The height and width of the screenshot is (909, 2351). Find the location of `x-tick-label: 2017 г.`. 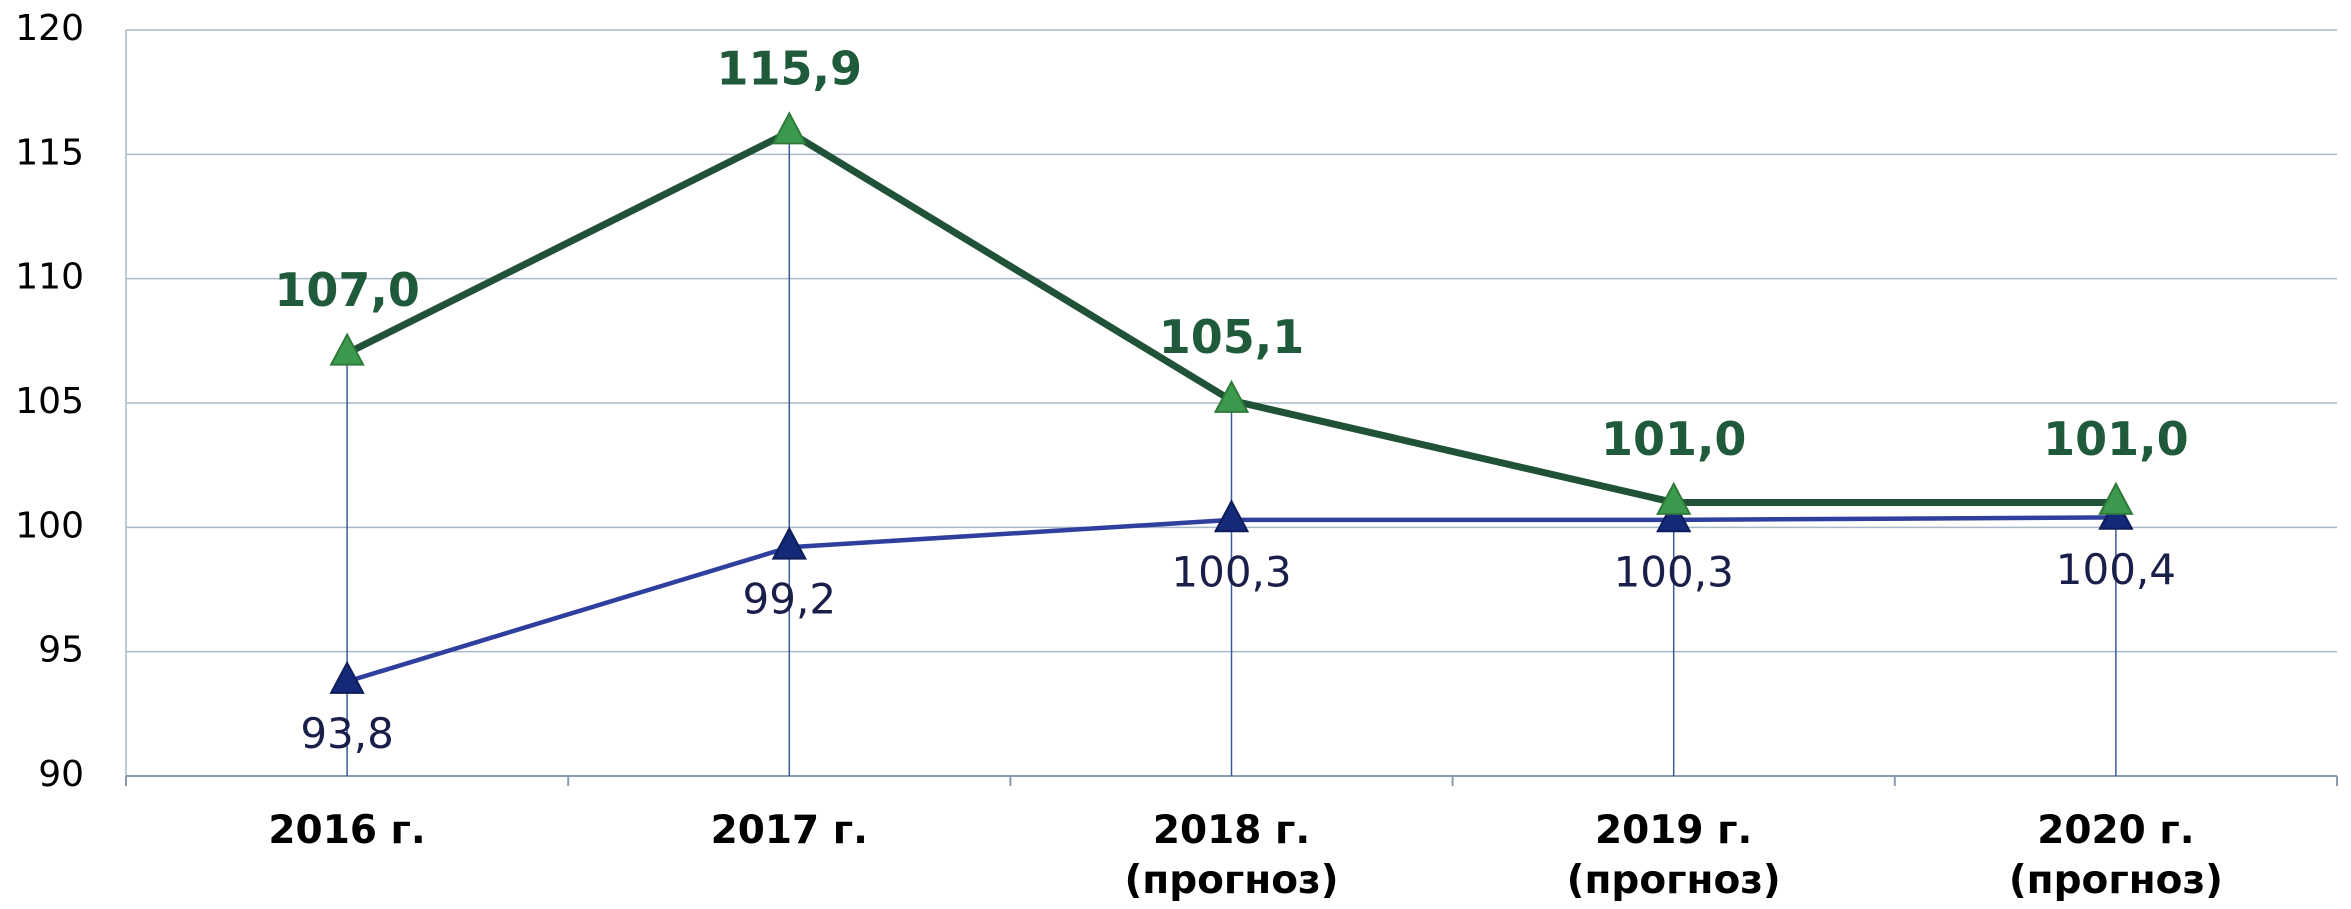

x-tick-label: 2017 г. is located at coordinates (789, 830).